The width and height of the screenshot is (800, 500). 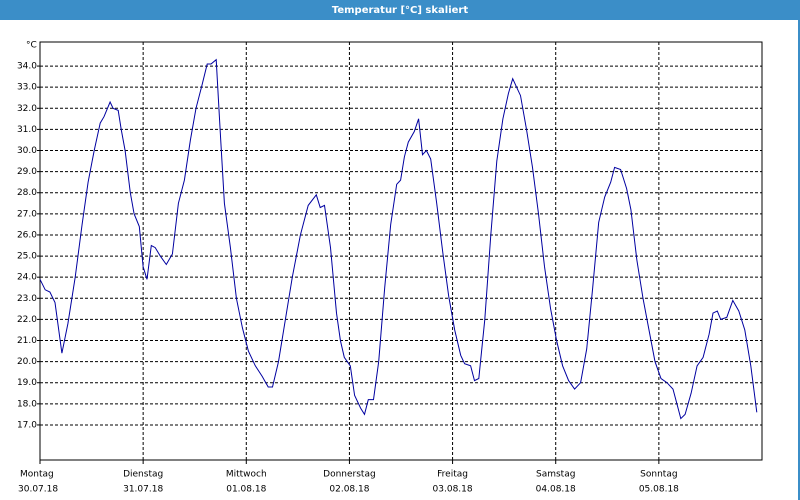 I want to click on title-bar, so click(x=400, y=10).